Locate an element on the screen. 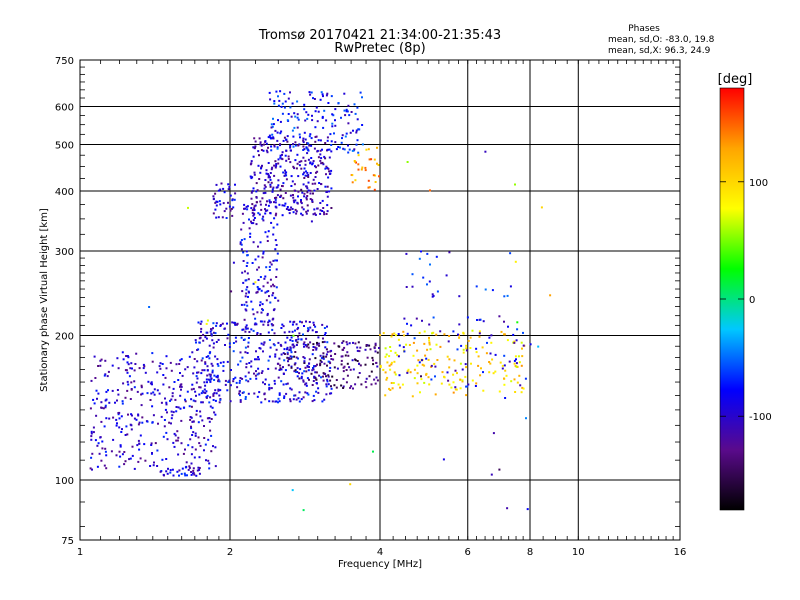 Image resolution: width=800 pixels, height=600 pixels. x-tick-label: 8 is located at coordinates (530, 552).